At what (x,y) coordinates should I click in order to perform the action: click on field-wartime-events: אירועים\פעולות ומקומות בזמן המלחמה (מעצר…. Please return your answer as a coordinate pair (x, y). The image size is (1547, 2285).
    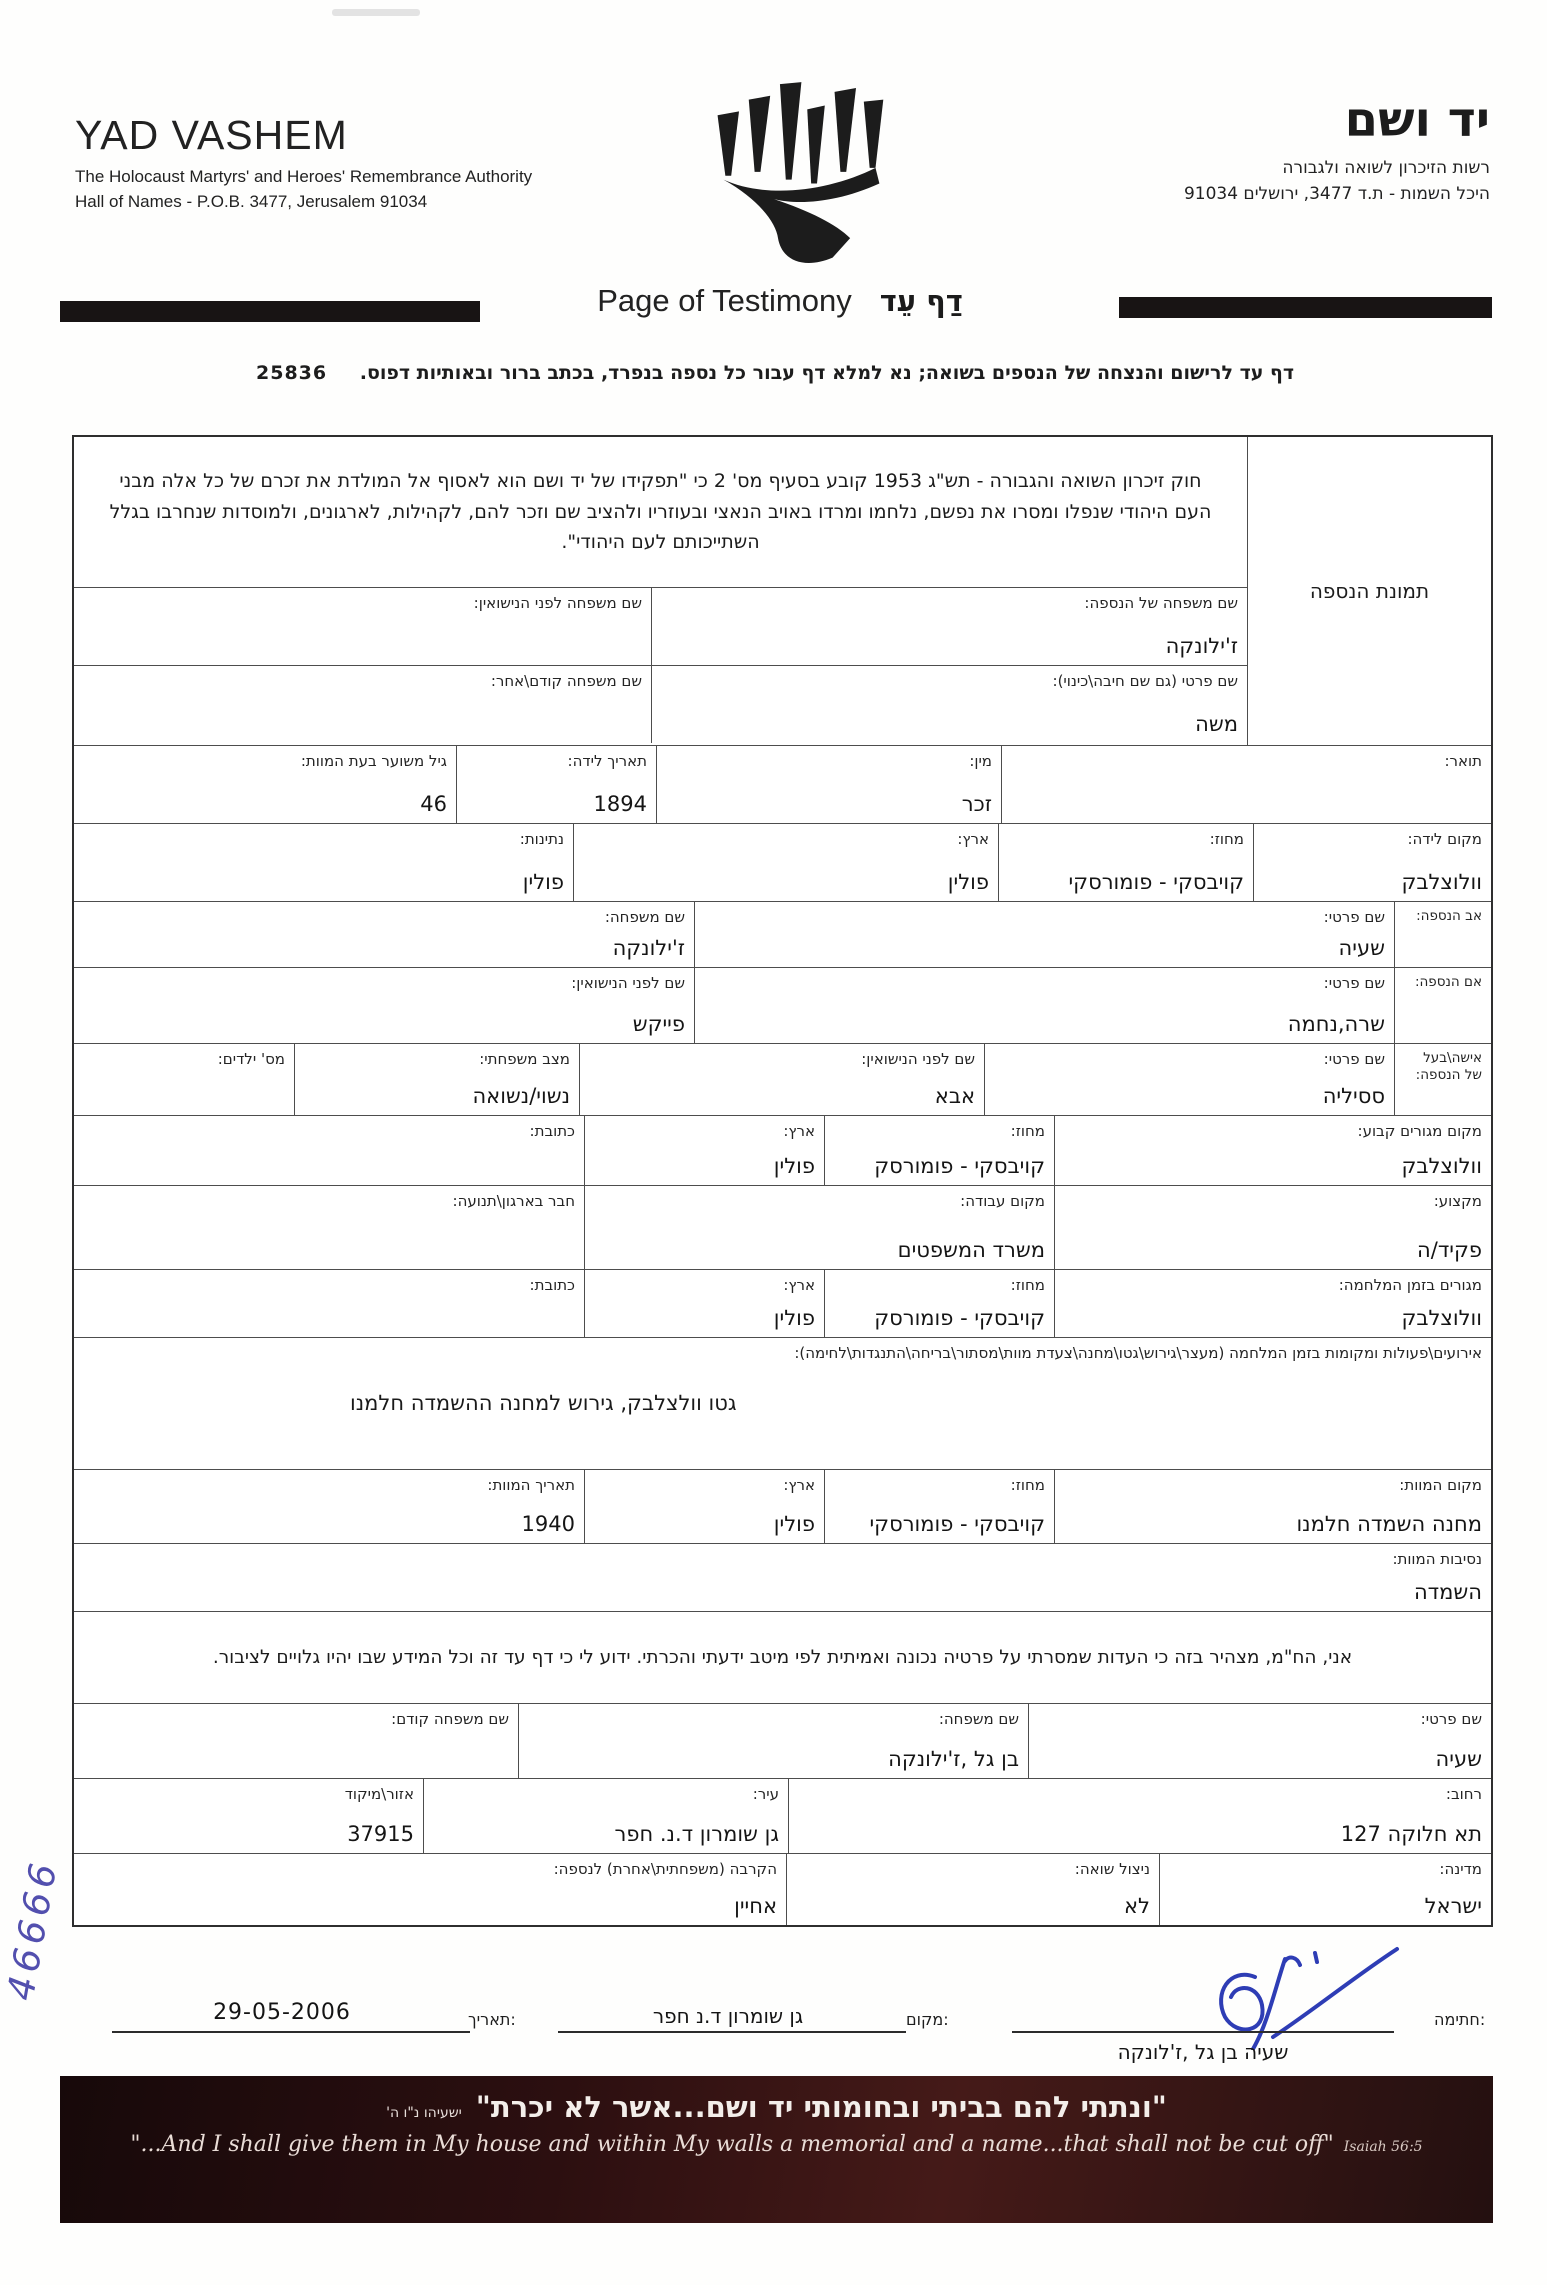
    Looking at the image, I should click on (916, 1379).